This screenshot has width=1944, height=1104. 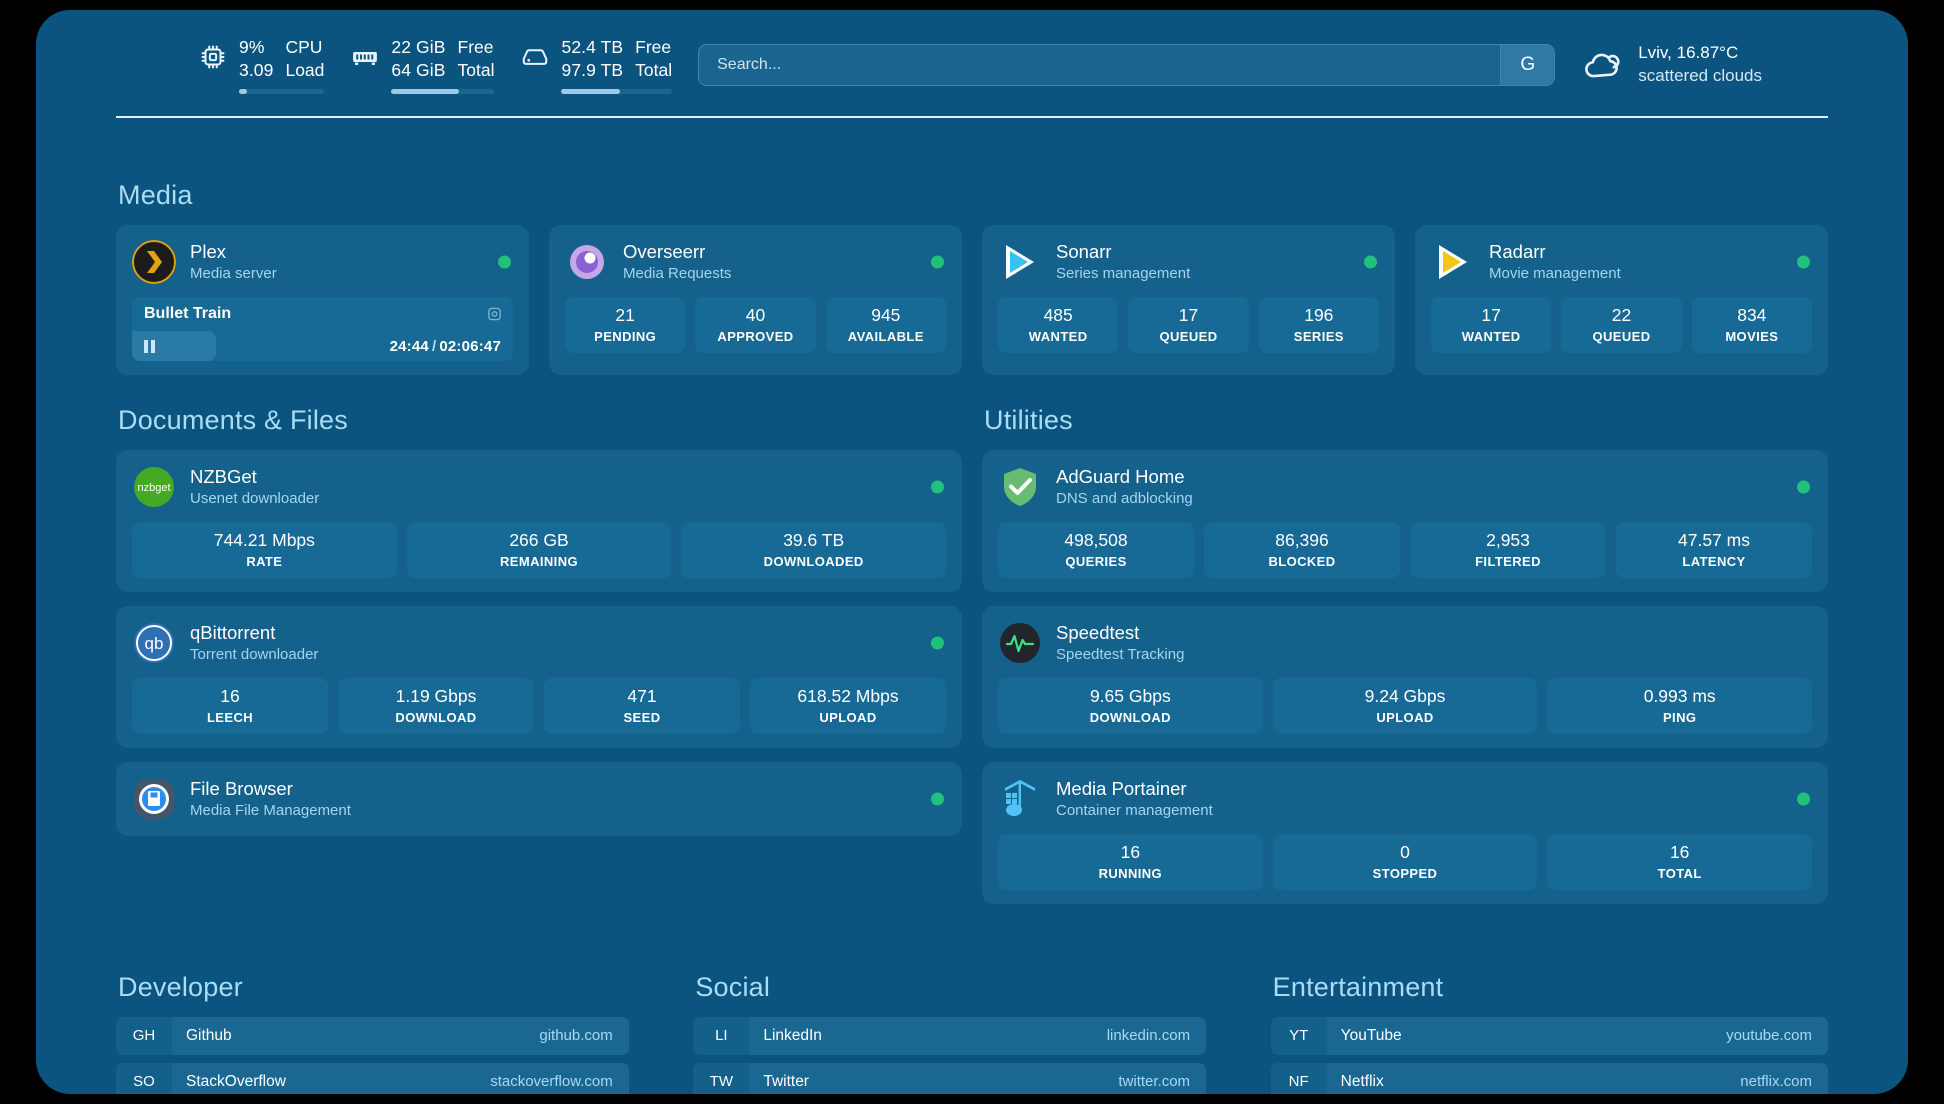 What do you see at coordinates (256, 70) in the screenshot?
I see `cpu-load-value: 3.09` at bounding box center [256, 70].